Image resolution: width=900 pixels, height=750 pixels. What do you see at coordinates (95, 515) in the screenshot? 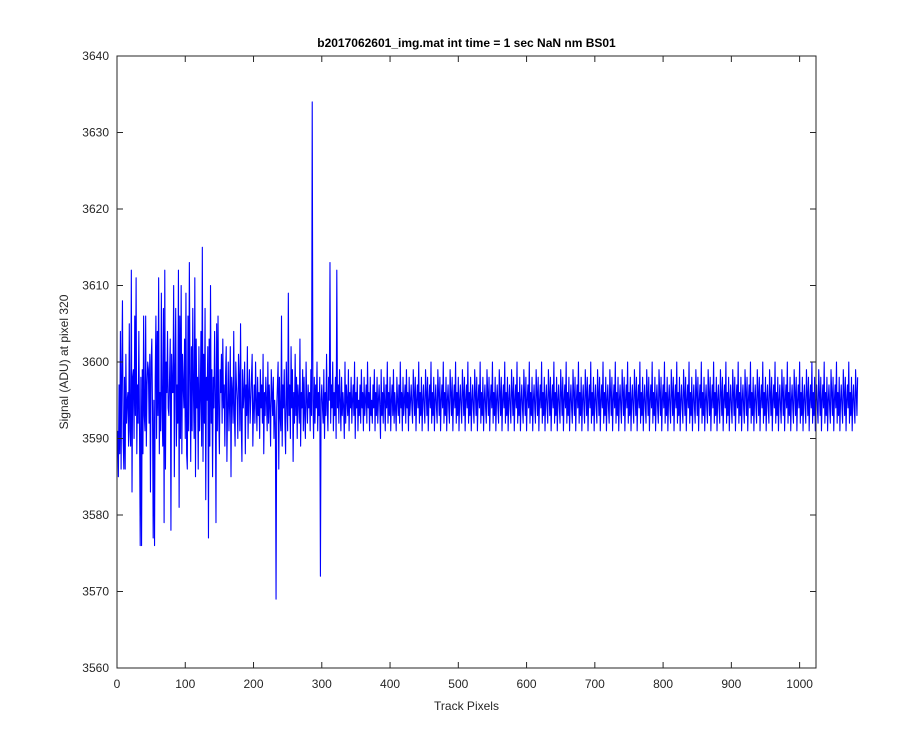
I see `y-tick-label: 3580` at bounding box center [95, 515].